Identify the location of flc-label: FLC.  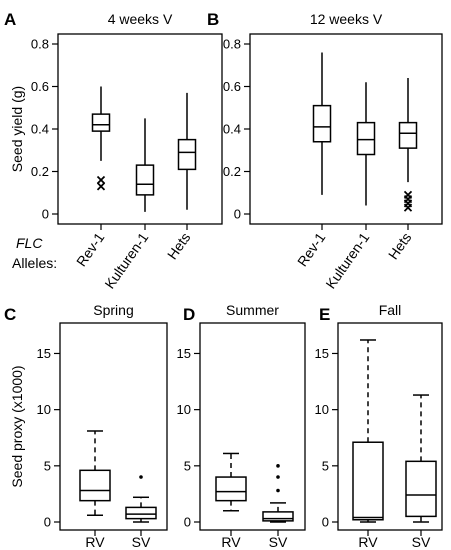
(29, 243).